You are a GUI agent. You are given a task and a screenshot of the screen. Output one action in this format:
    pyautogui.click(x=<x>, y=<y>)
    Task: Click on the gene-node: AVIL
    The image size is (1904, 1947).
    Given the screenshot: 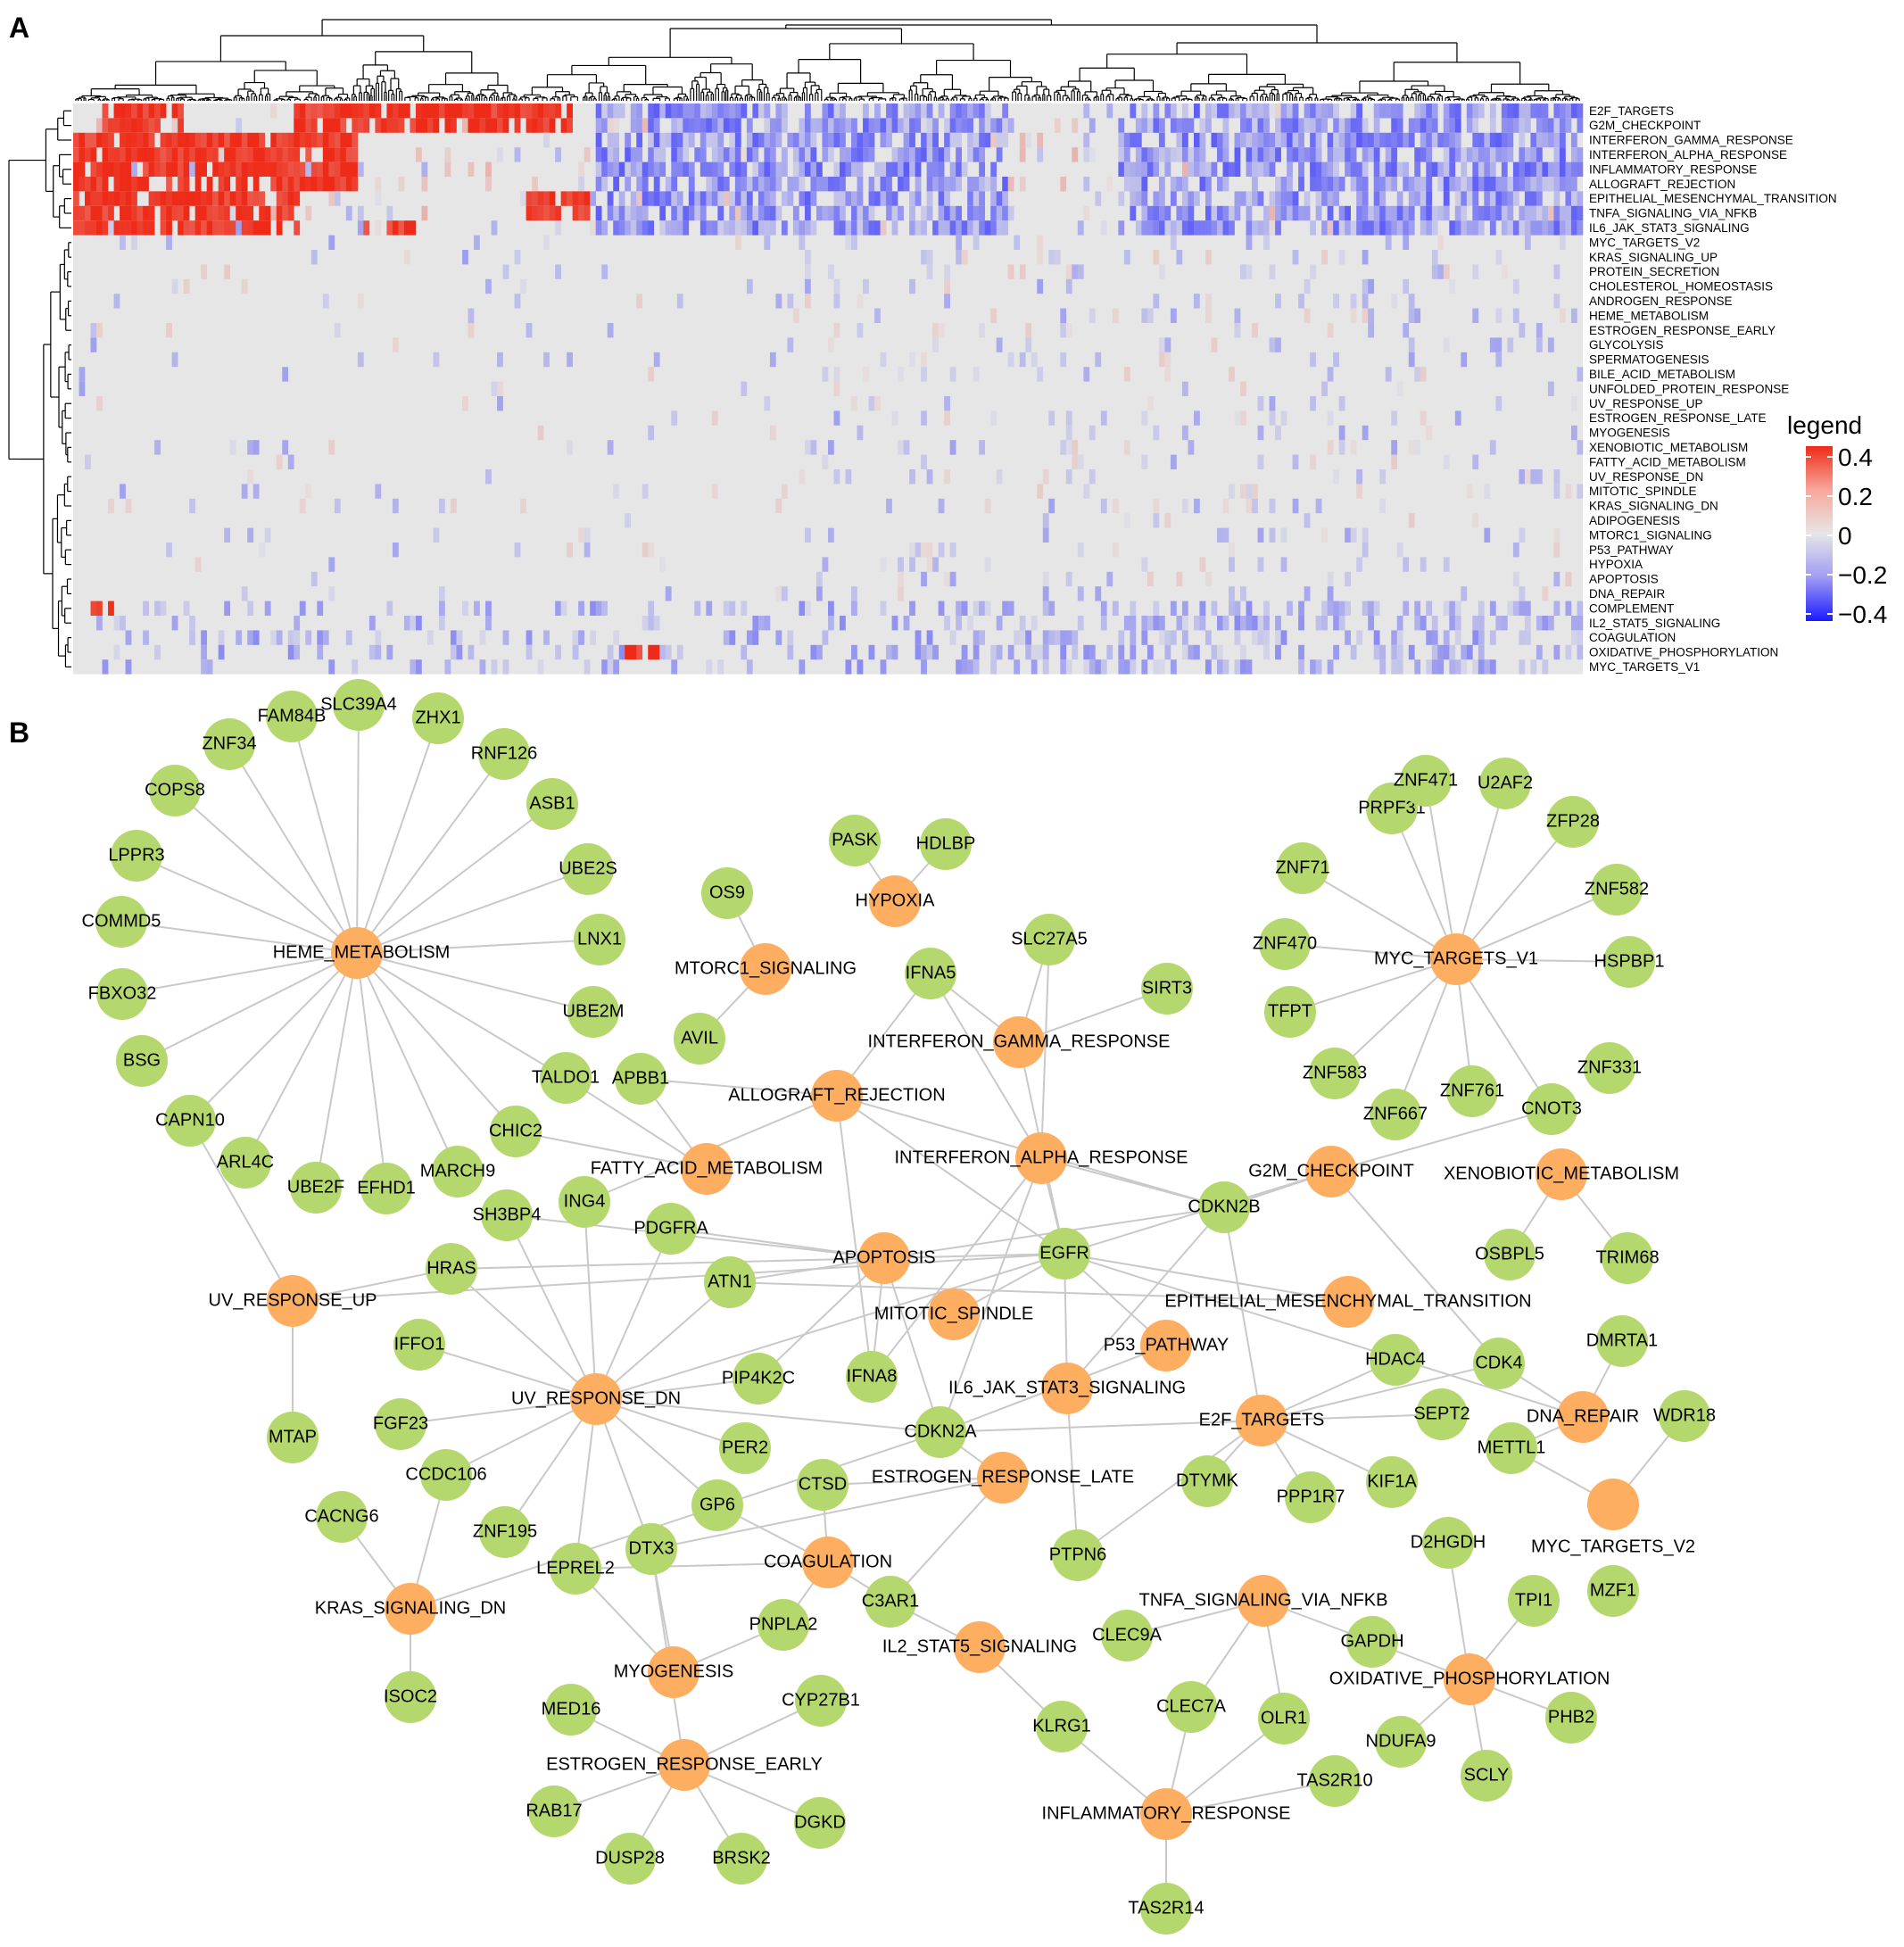 What is the action you would take?
    pyautogui.click(x=699, y=1039)
    